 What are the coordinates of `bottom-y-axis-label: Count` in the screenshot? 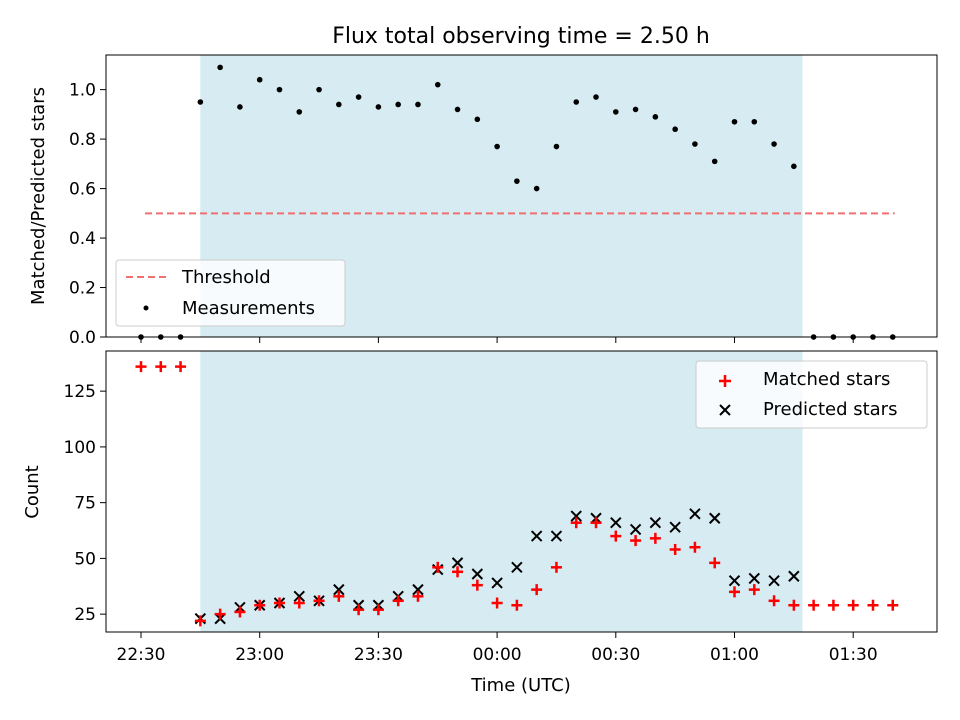 It's located at (32, 491).